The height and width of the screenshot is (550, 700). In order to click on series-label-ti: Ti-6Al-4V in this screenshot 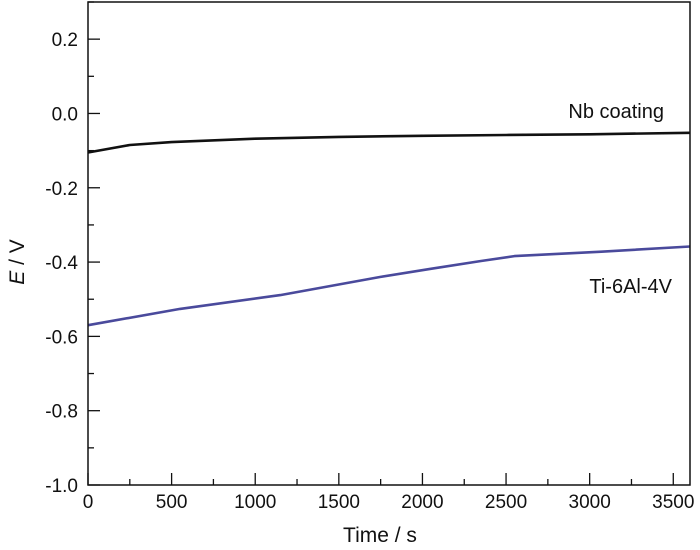, I will do `click(630, 287)`.